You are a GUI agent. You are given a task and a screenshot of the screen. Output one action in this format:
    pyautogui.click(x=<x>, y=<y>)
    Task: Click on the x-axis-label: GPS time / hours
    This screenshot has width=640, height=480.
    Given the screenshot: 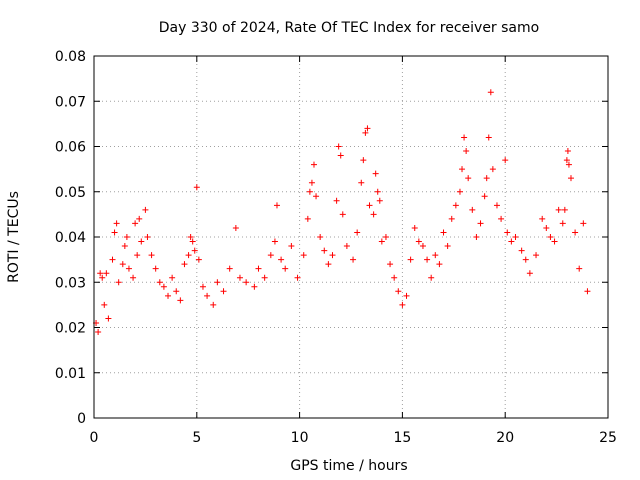 What is the action you would take?
    pyautogui.click(x=348, y=466)
    